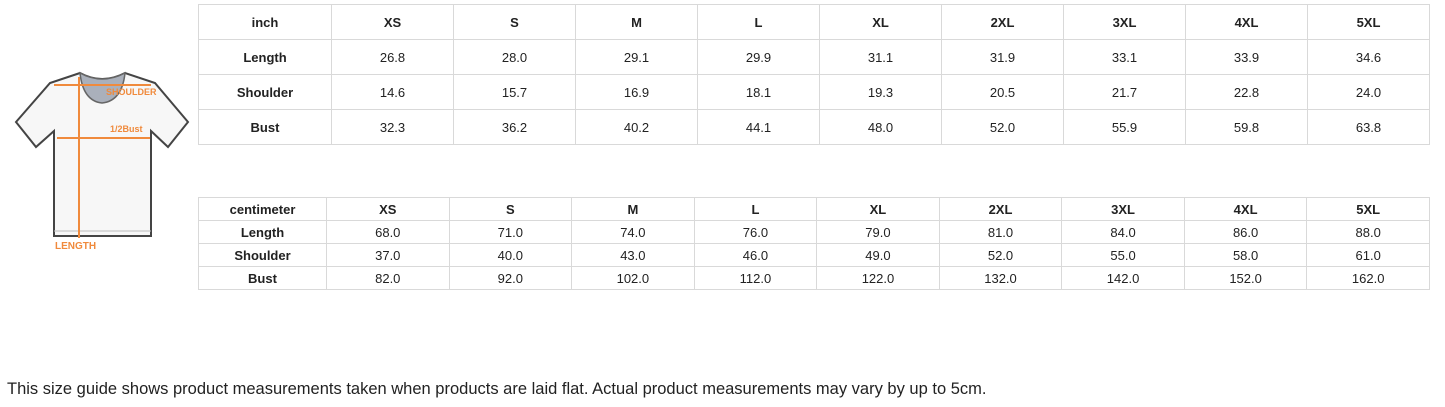  I want to click on measurement-cell: 88.0, so click(1368, 232).